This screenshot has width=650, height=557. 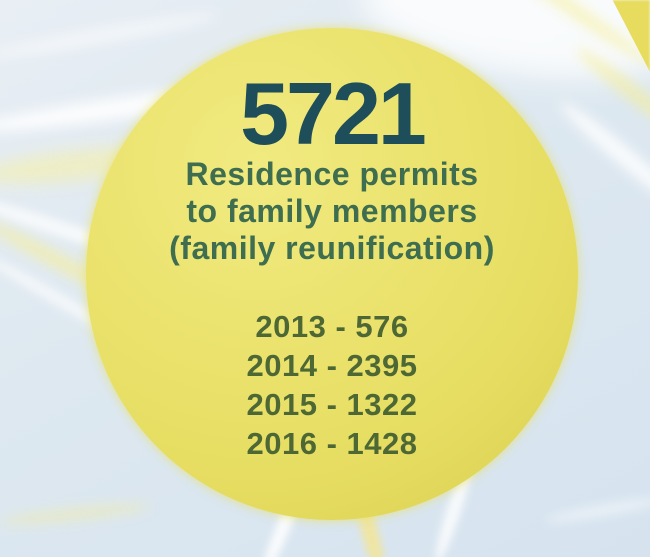 I want to click on year-stat-line: 2016 - 1428, so click(x=332, y=443).